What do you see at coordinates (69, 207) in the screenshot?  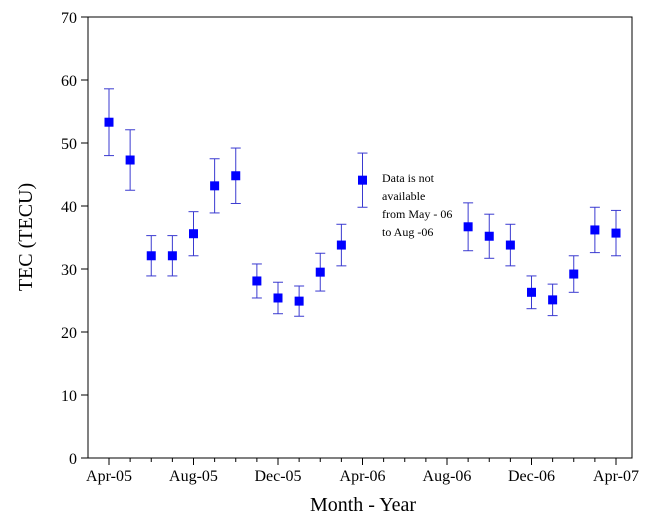 I see `y-tick-label: 40` at bounding box center [69, 207].